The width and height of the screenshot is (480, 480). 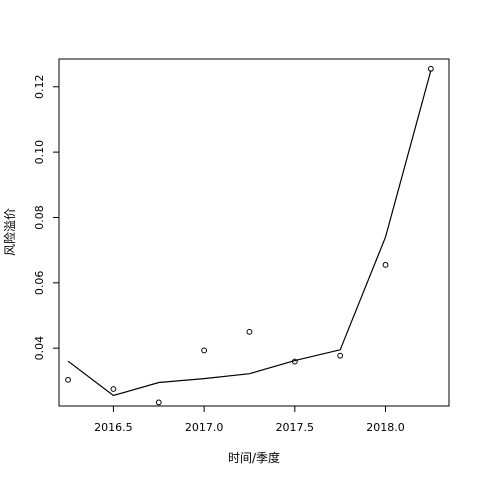 What do you see at coordinates (39, 152) in the screenshot?
I see `y-tick-label: 0.10` at bounding box center [39, 152].